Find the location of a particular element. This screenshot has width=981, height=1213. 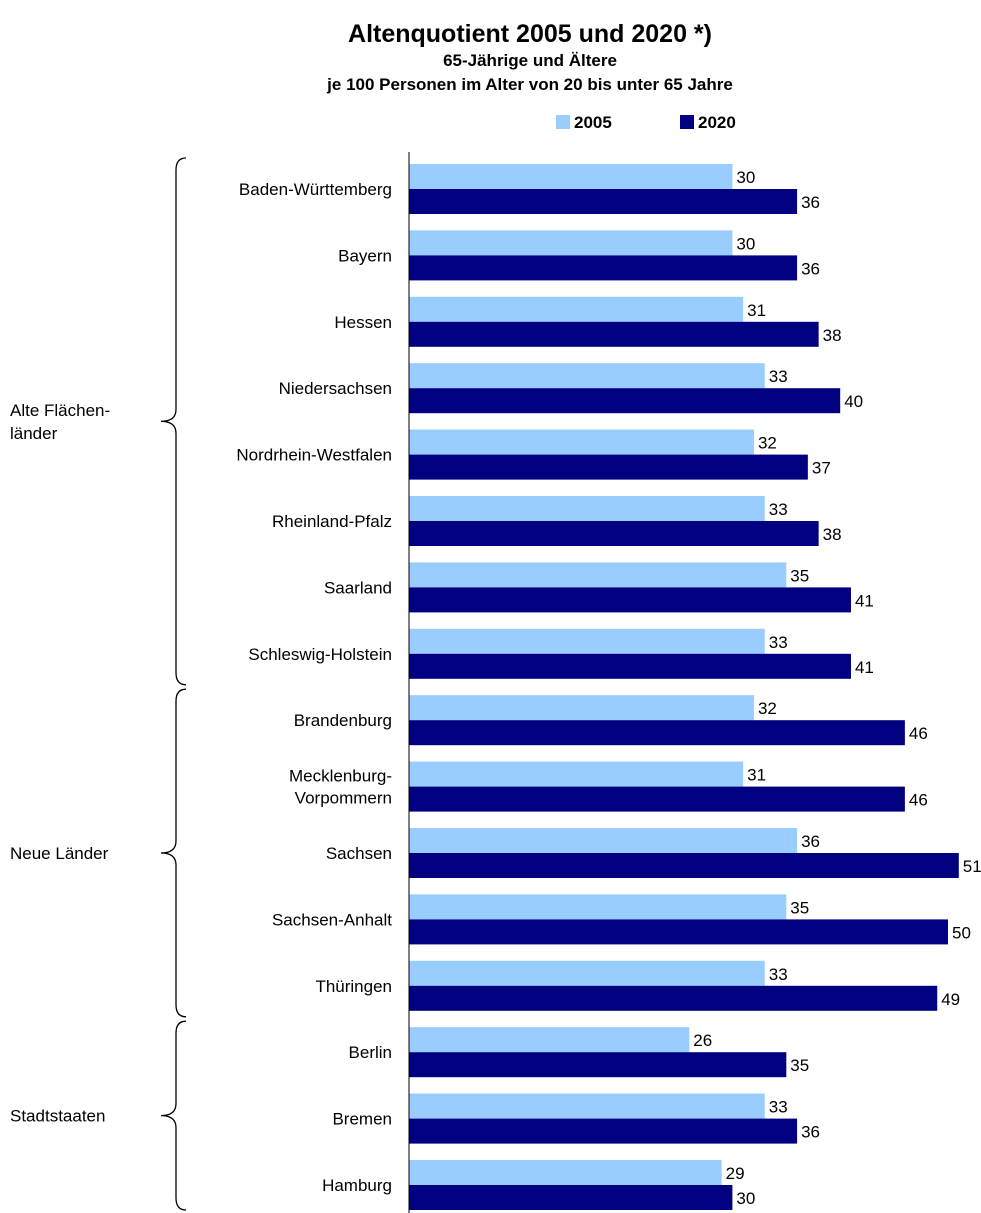

data-label-2005-6: 35 is located at coordinates (799, 575).